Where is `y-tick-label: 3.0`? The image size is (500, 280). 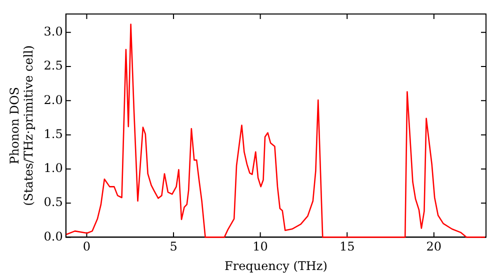 y-tick-label: 3.0 is located at coordinates (53, 31).